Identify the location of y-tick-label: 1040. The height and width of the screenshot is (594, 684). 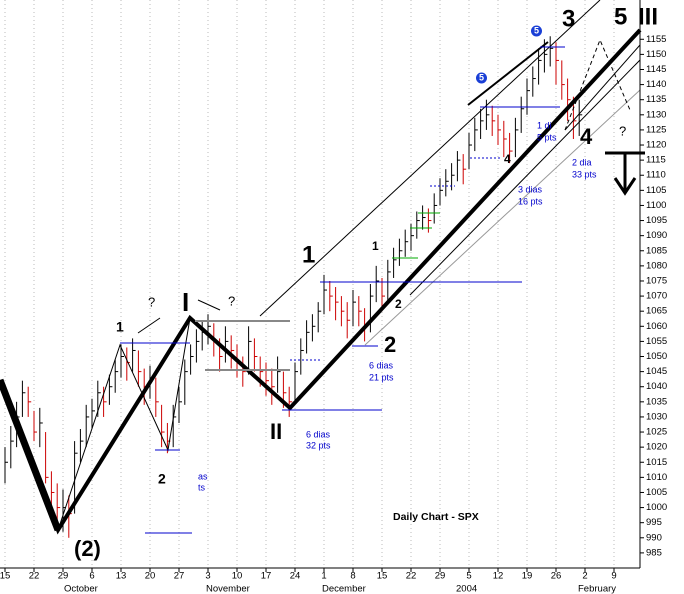
(656, 386).